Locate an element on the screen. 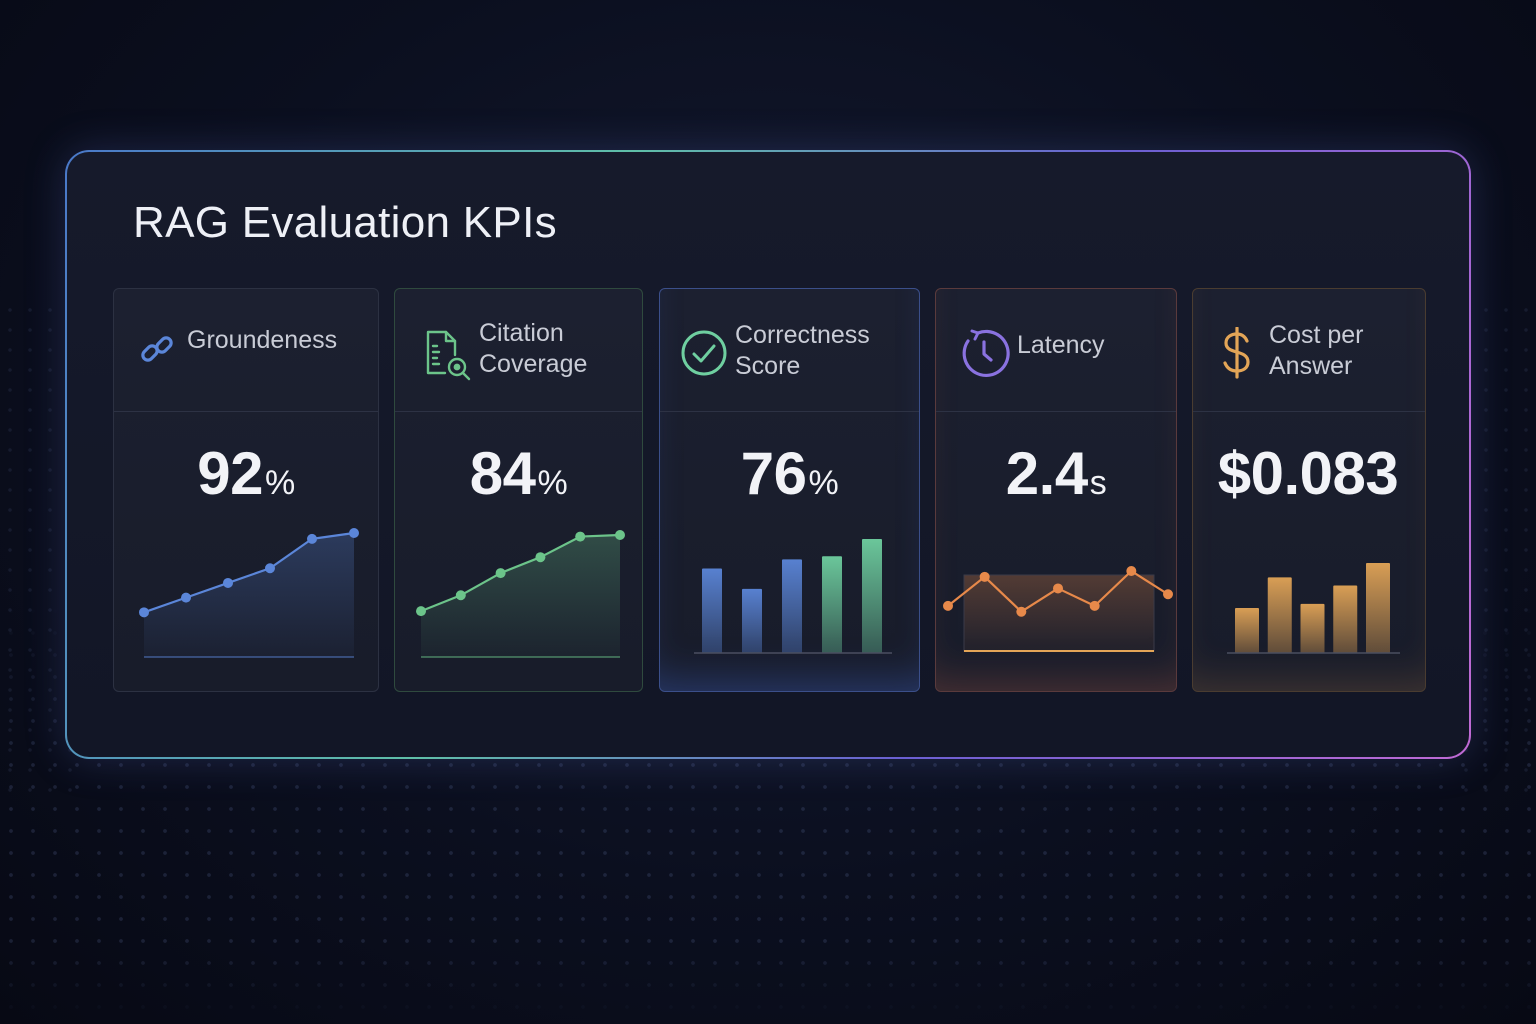 The width and height of the screenshot is (1536, 1024). check-circle-icon is located at coordinates (704, 353).